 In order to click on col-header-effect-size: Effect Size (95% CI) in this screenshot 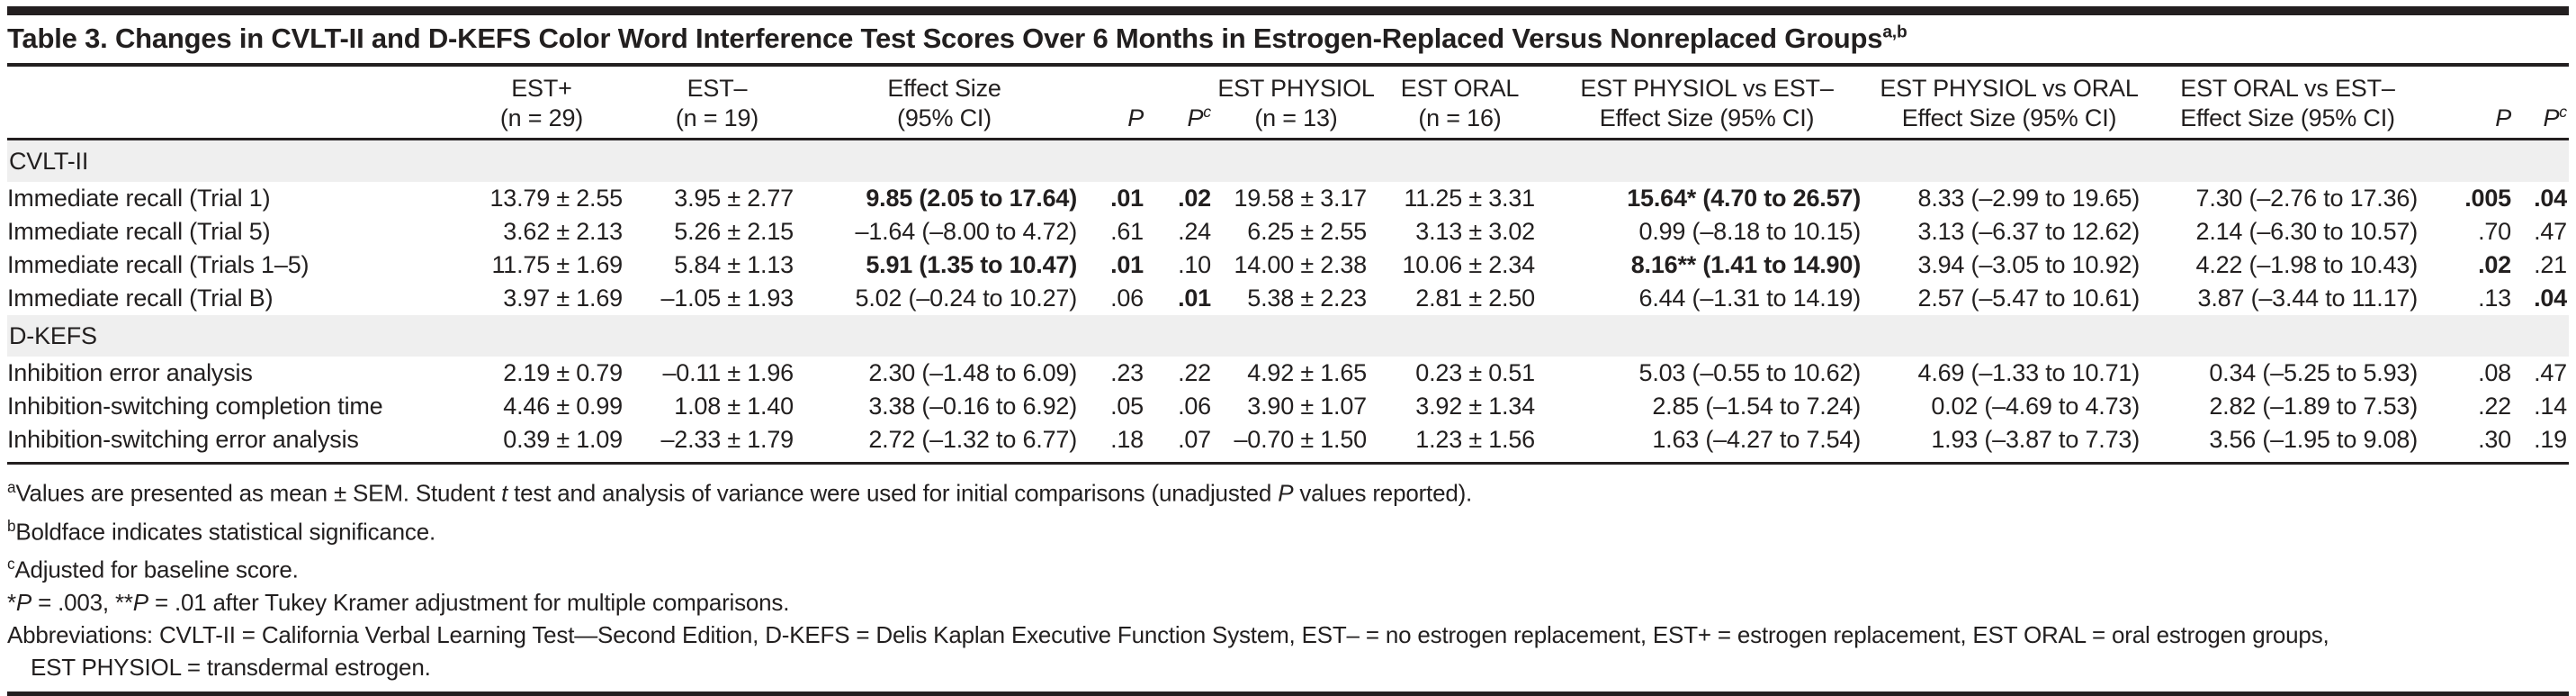, I will do `click(945, 103)`.